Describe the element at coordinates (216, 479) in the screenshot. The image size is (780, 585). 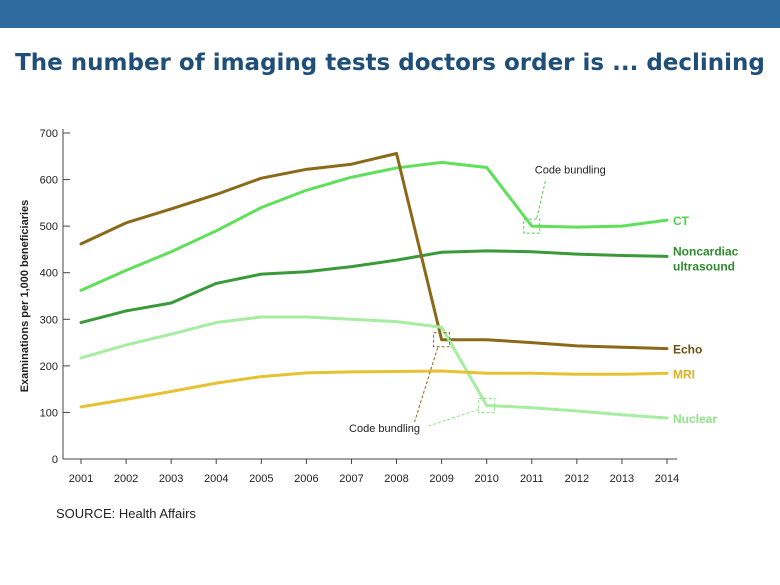
I see `x-tick-label: 2004` at that location.